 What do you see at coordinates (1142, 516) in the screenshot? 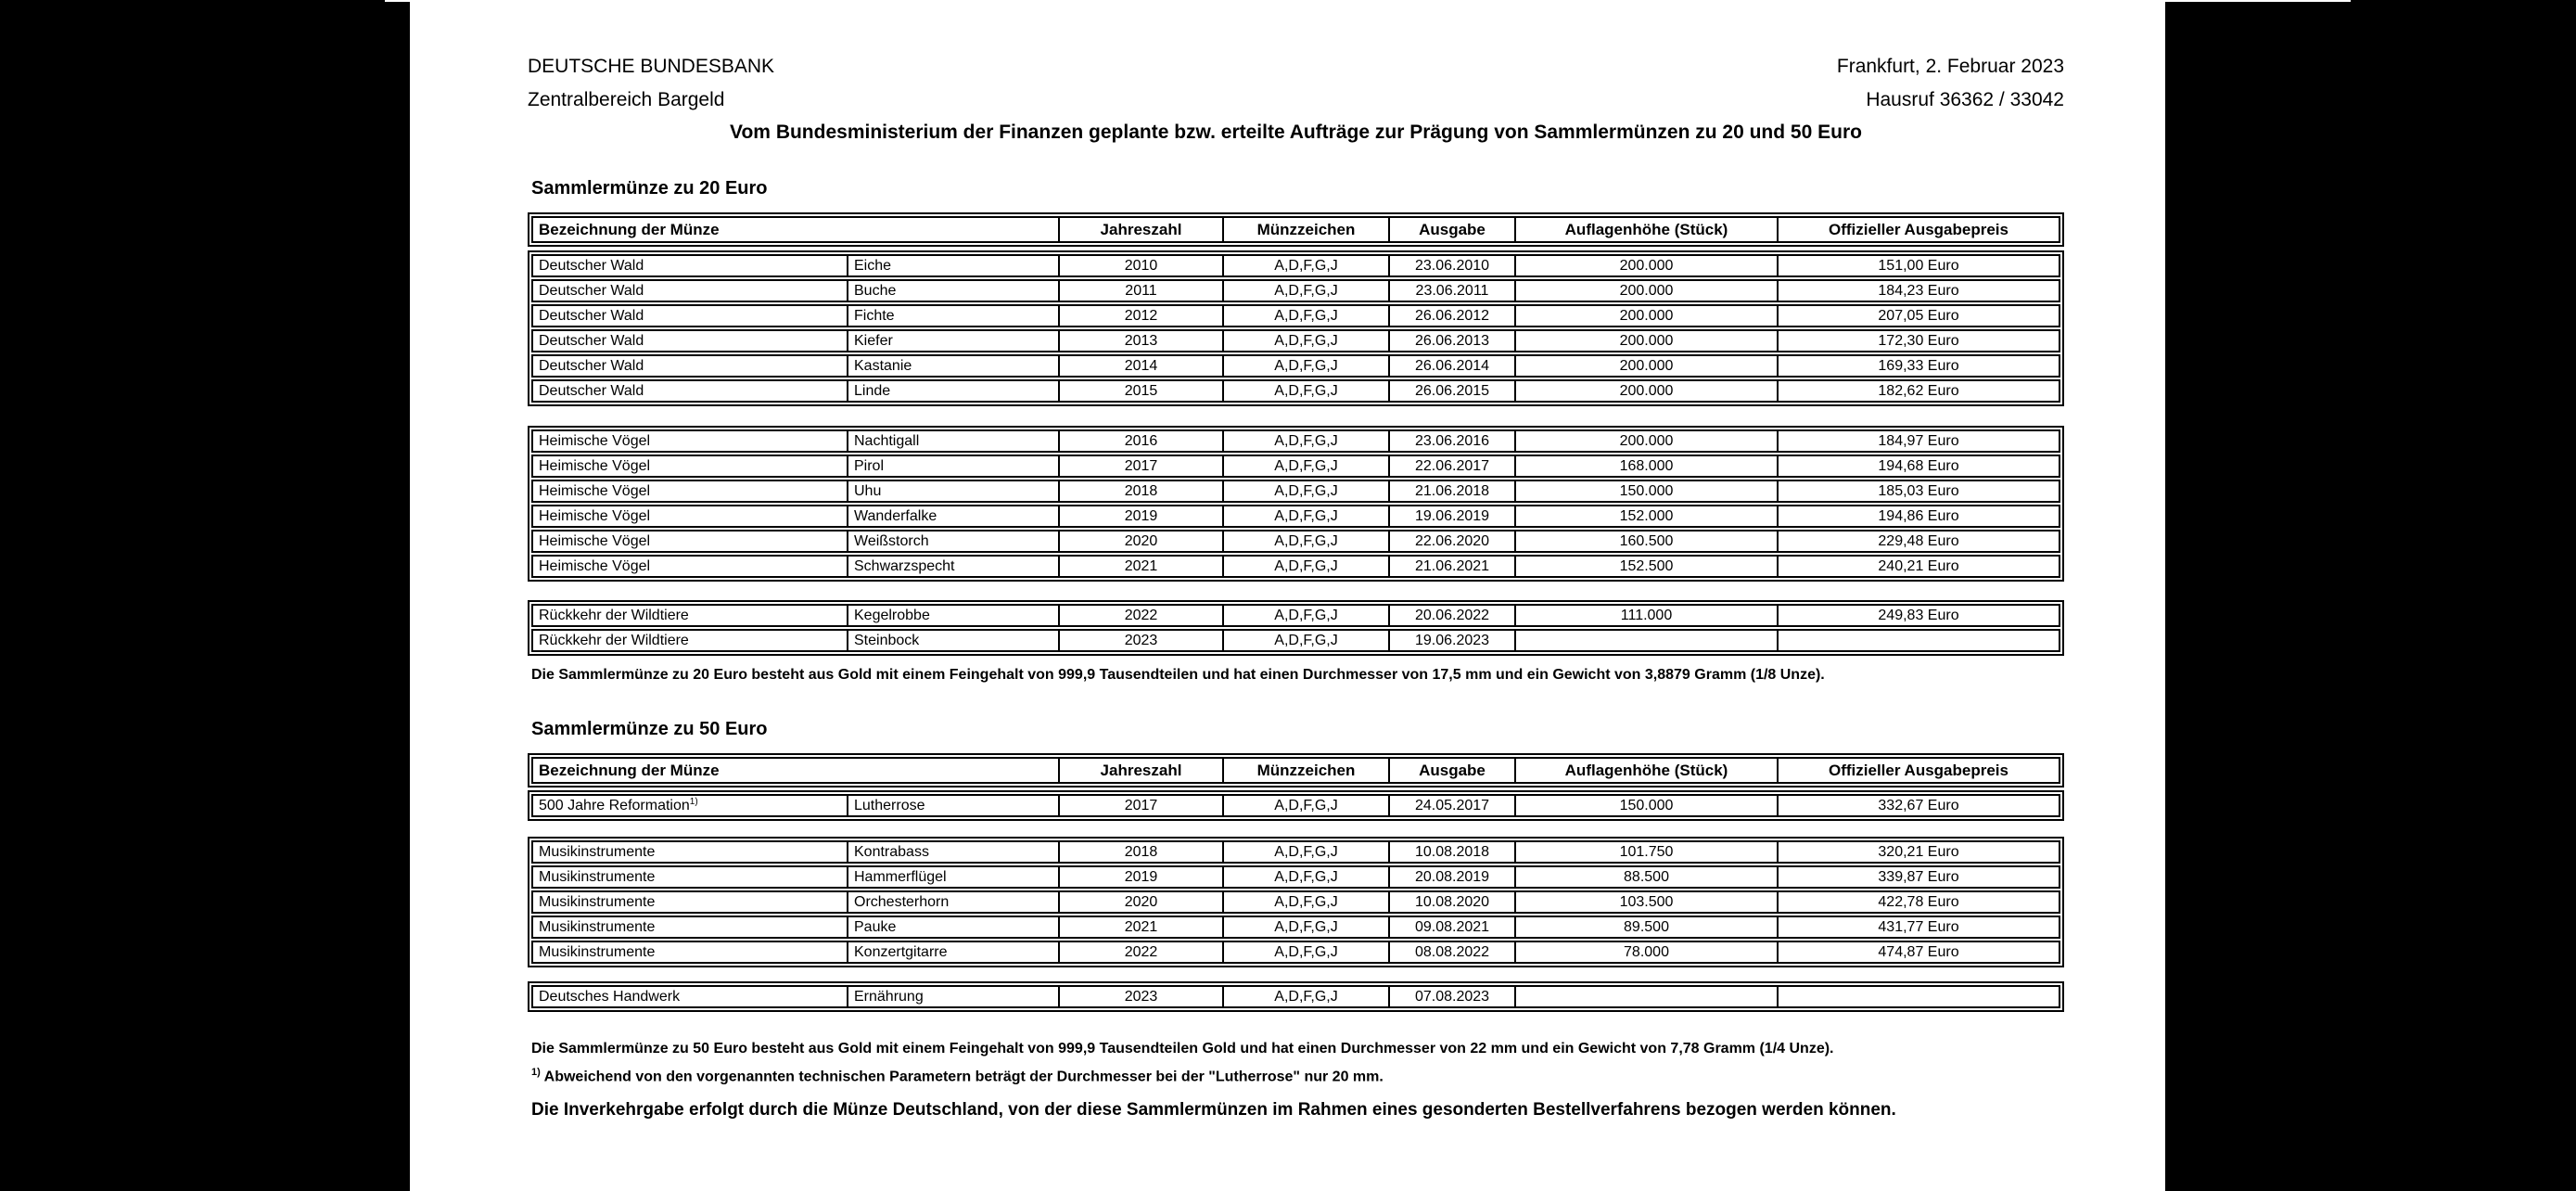
I see `cell-year: 2019` at bounding box center [1142, 516].